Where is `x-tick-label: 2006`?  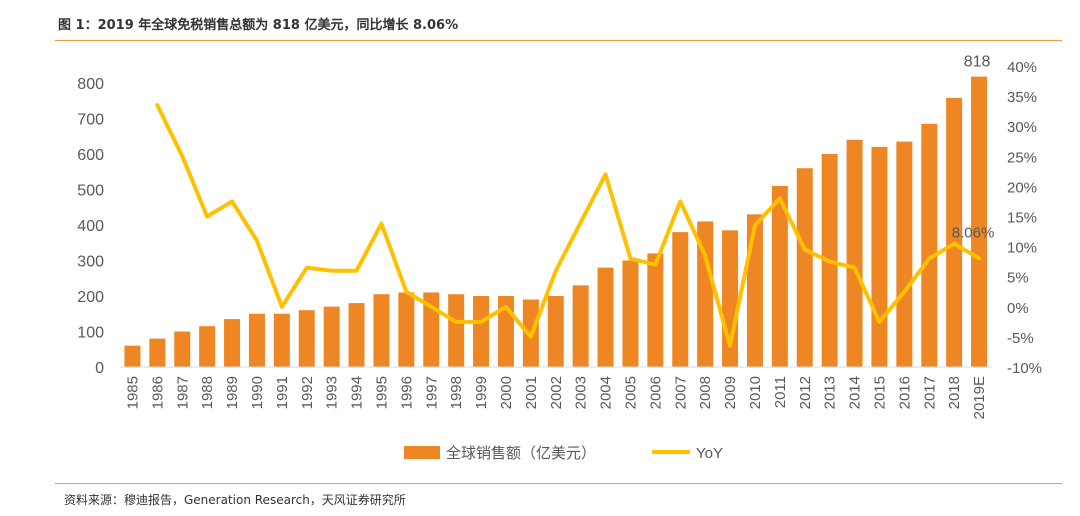
x-tick-label: 2006 is located at coordinates (655, 392).